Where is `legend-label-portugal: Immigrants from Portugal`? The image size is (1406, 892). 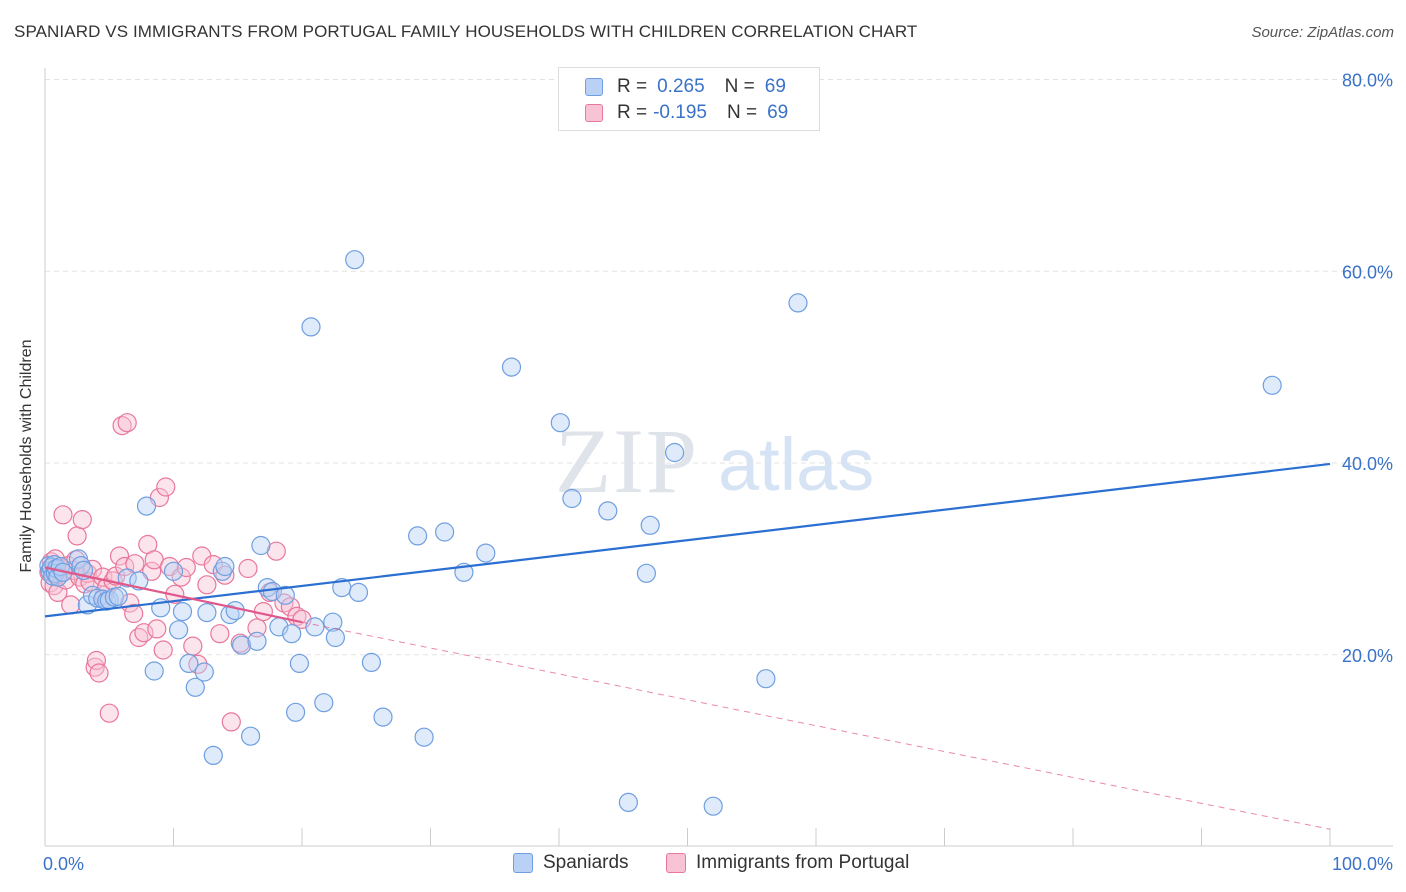 legend-label-portugal: Immigrants from Portugal is located at coordinates (803, 862).